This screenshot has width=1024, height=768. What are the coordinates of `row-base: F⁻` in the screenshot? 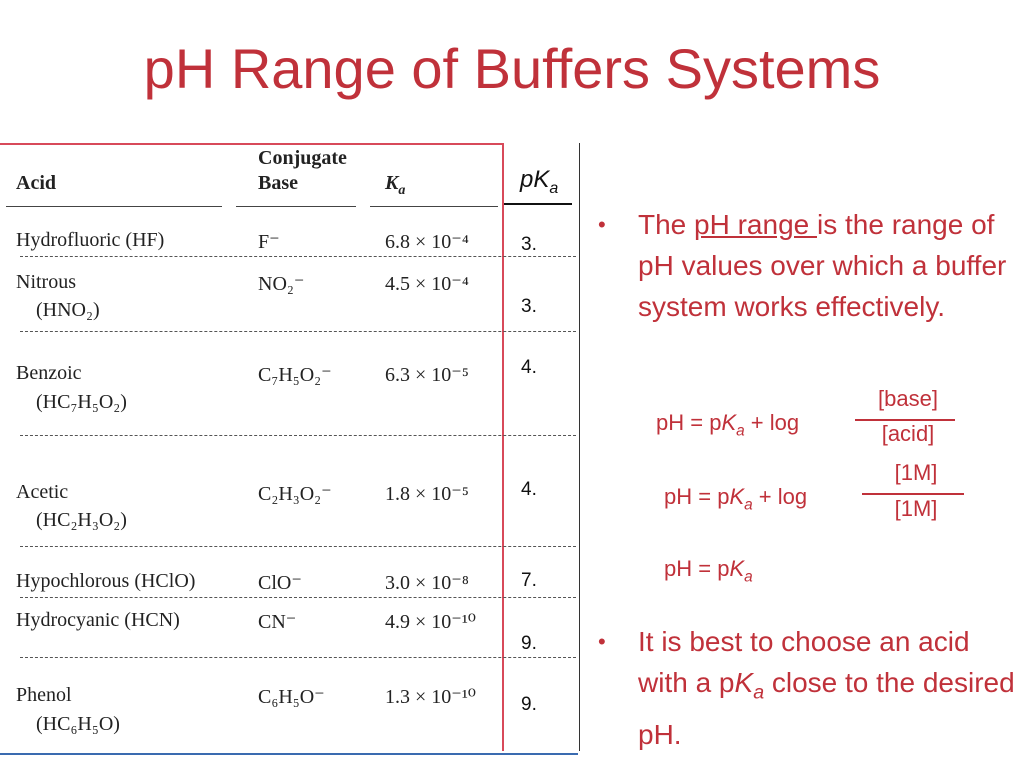 It's located at (269, 242).